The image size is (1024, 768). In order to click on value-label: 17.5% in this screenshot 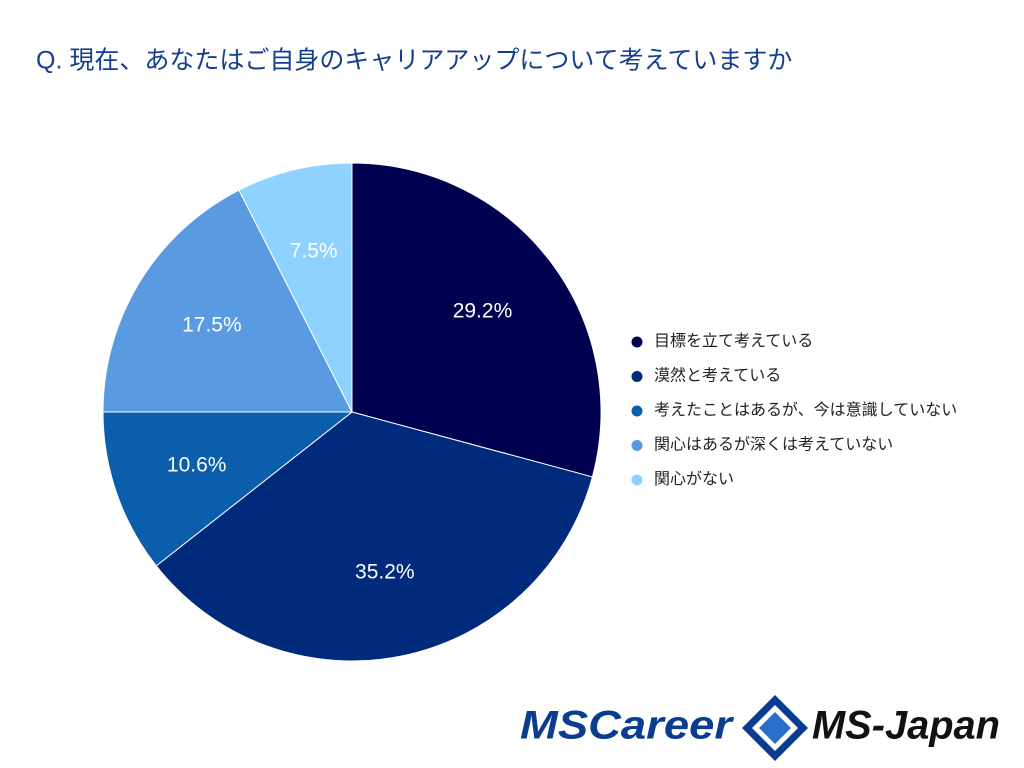, I will do `click(212, 325)`.